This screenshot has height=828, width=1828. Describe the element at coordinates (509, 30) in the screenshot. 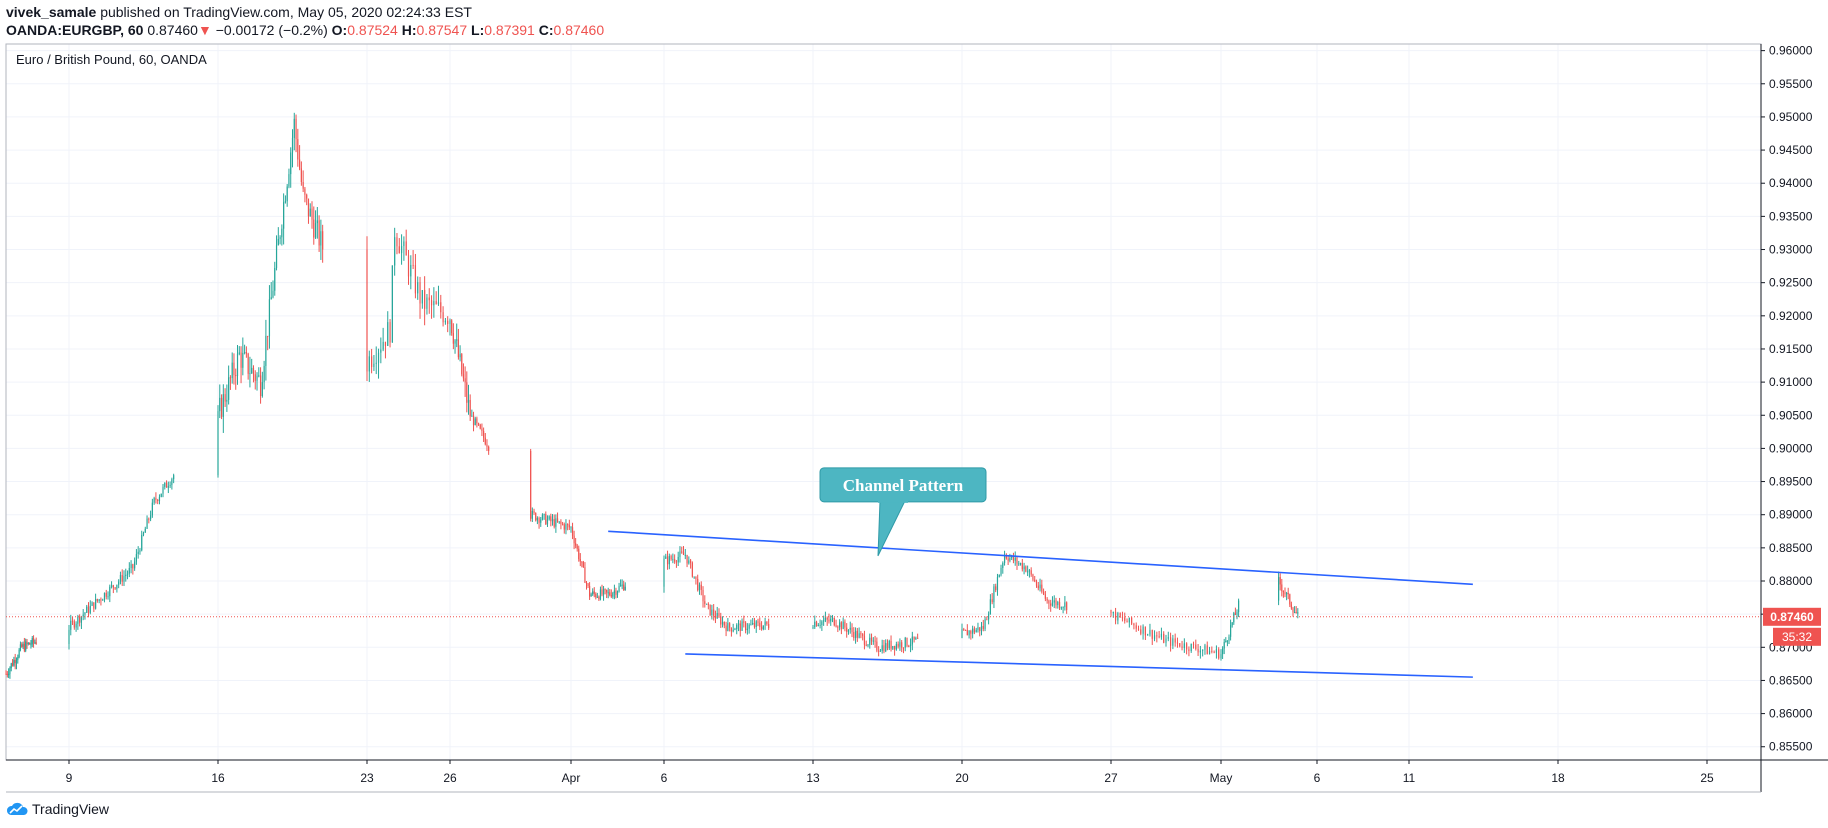

I see `low-value: 0.87391` at that location.